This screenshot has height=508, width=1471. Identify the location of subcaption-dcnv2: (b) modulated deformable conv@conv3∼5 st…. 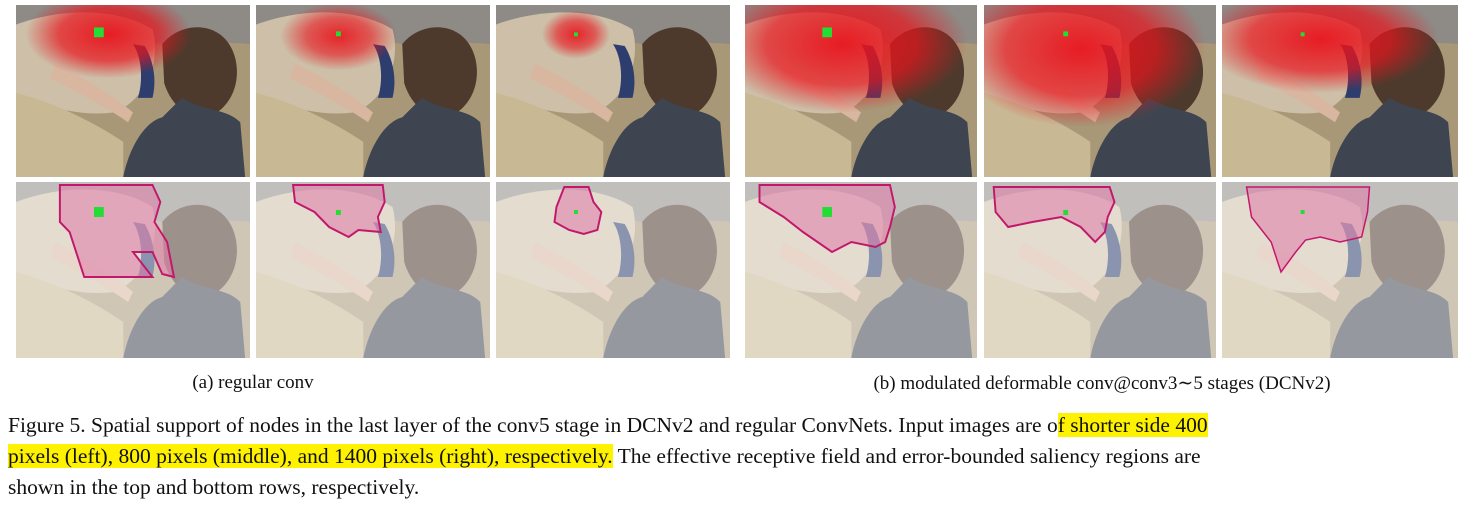
(1102, 383).